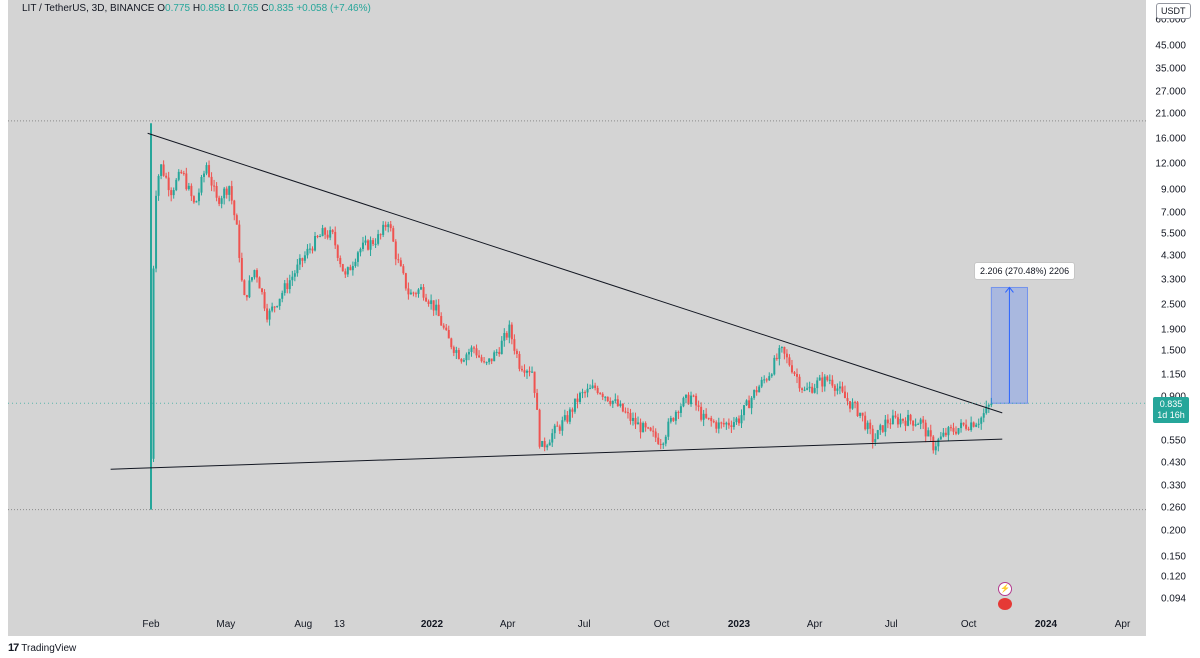  Describe the element at coordinates (1005, 604) in the screenshot. I see `us-flag-icon` at that location.